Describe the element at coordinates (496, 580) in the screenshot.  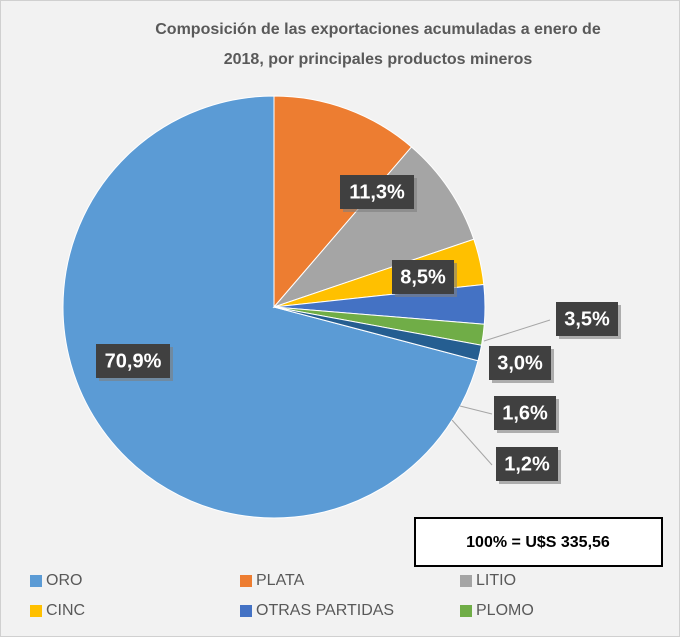
I see `legend-label: LITIO` at that location.